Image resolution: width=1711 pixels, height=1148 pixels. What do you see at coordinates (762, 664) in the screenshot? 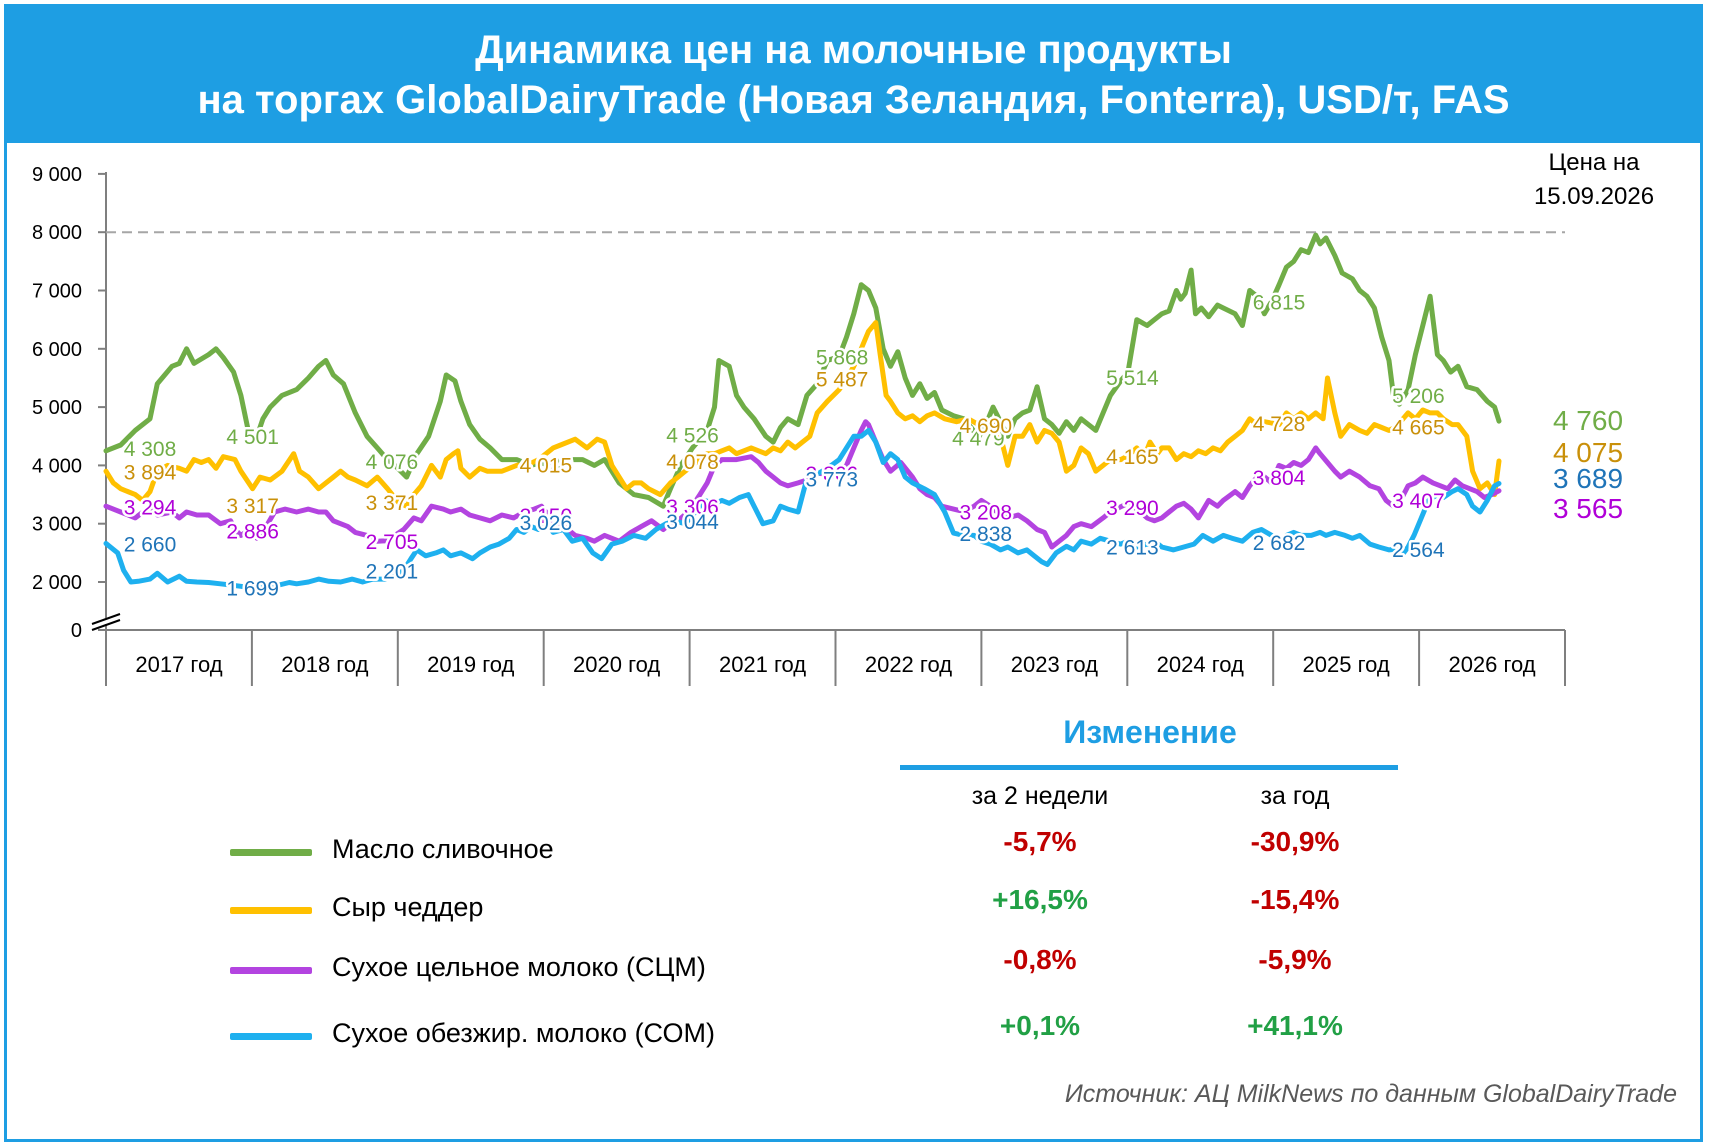
I see `x-category-label: 2021 год` at bounding box center [762, 664].